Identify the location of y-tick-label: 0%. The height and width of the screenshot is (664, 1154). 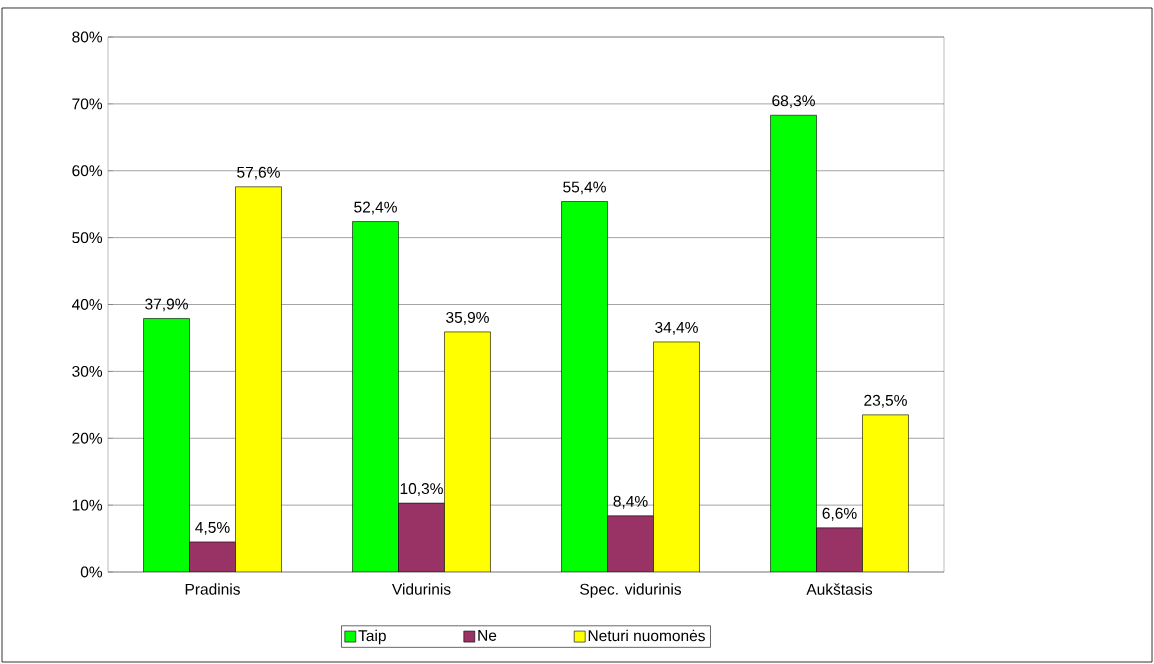
(91, 572).